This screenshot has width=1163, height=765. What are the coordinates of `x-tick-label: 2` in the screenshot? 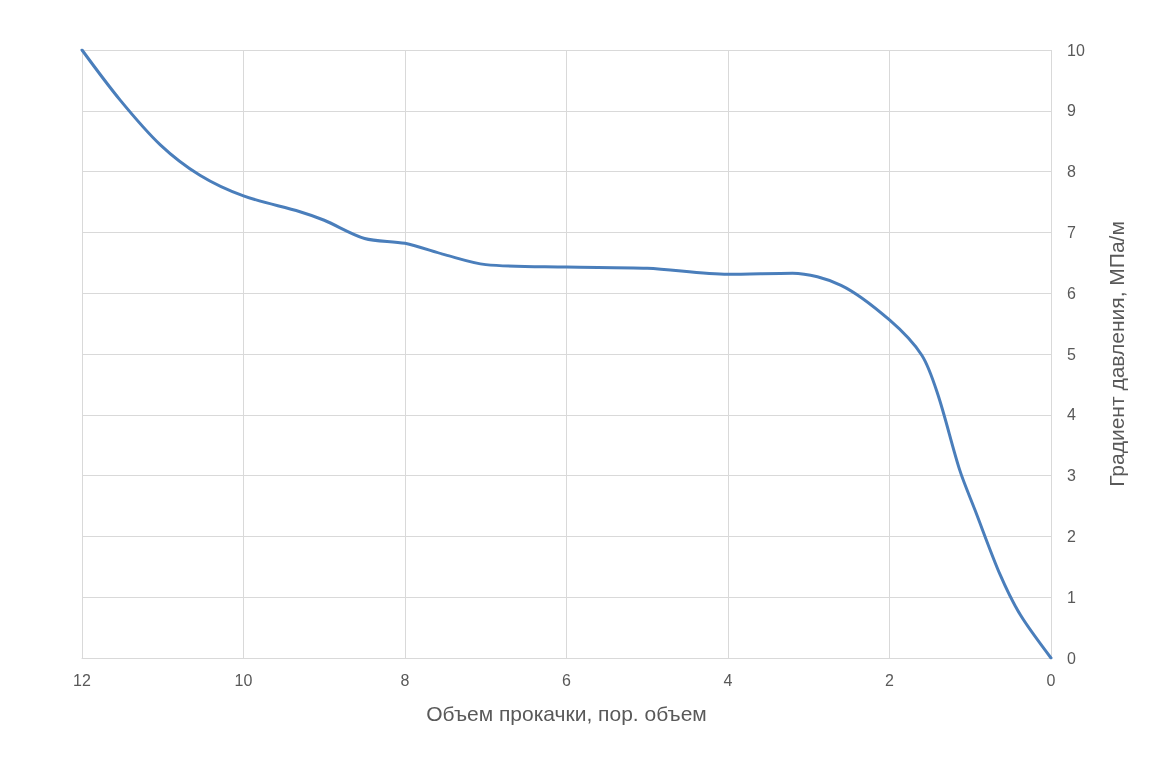 It's located at (890, 680).